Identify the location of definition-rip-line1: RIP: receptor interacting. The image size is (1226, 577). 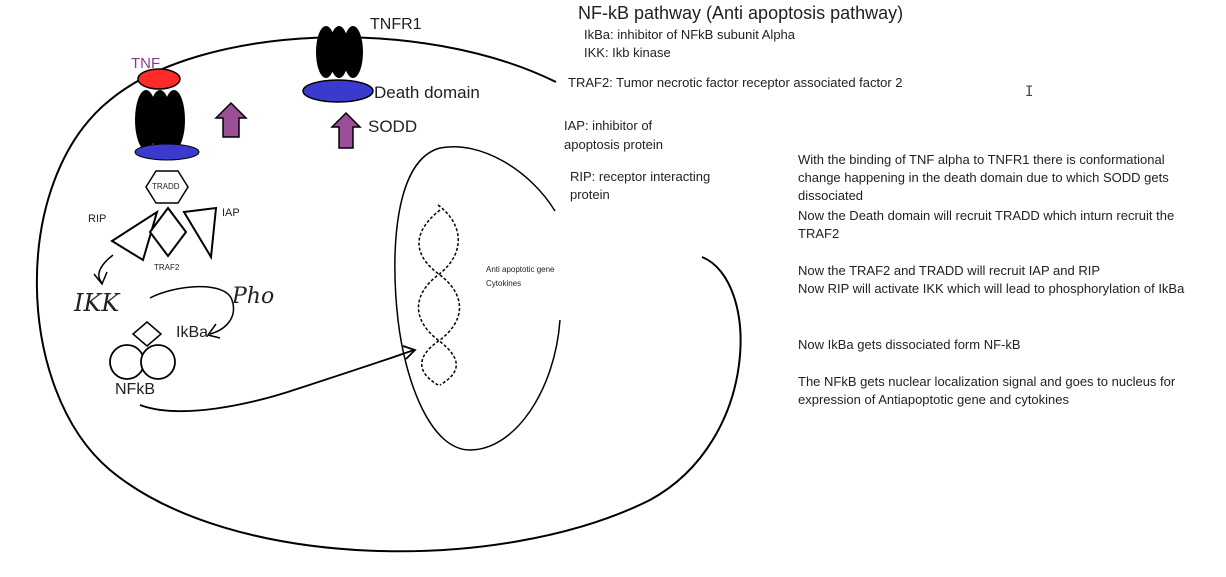
(640, 176).